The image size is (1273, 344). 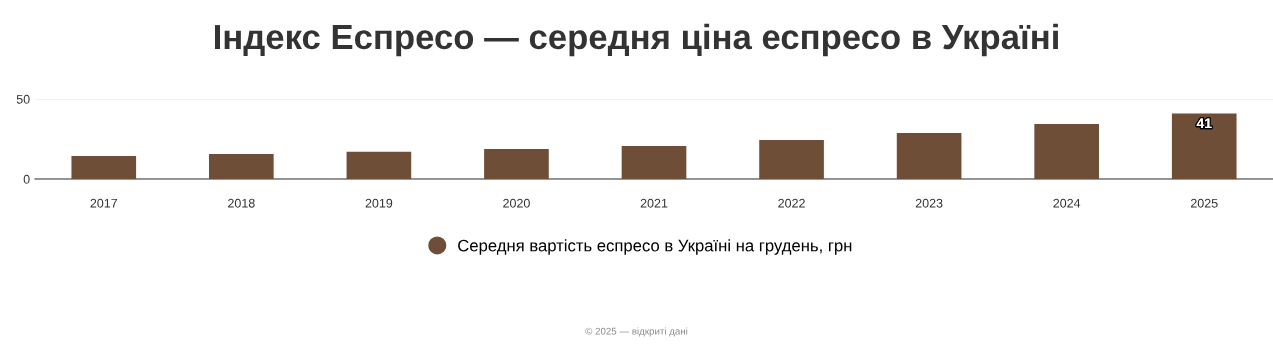 I want to click on x-tick-label: 2025, so click(x=1204, y=203).